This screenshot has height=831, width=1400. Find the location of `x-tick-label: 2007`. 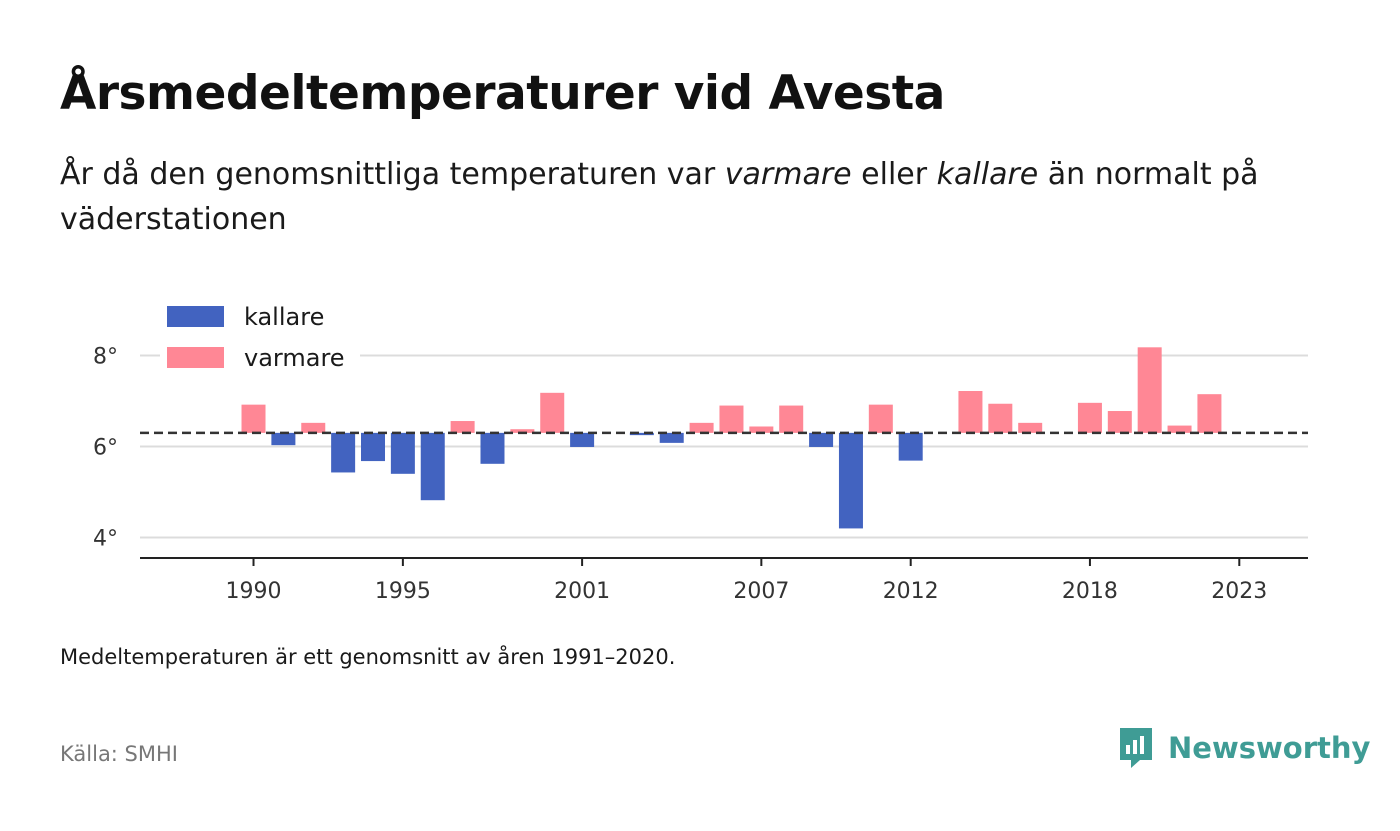

x-tick-label: 2007 is located at coordinates (761, 591).